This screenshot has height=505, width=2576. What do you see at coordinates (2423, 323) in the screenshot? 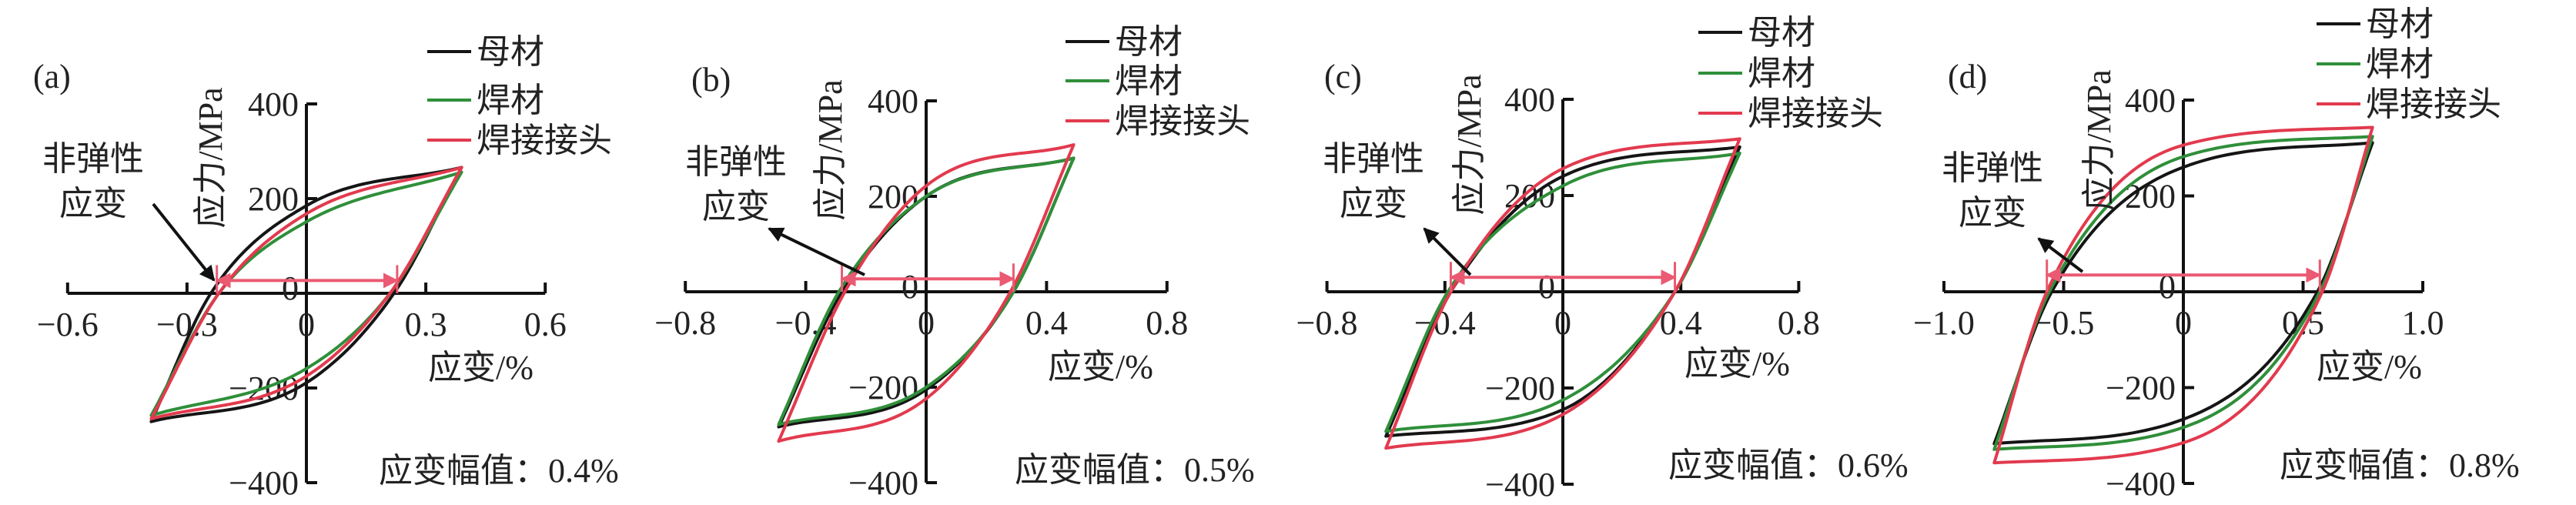
I see `x-tick-label: 1.0` at bounding box center [2423, 323].